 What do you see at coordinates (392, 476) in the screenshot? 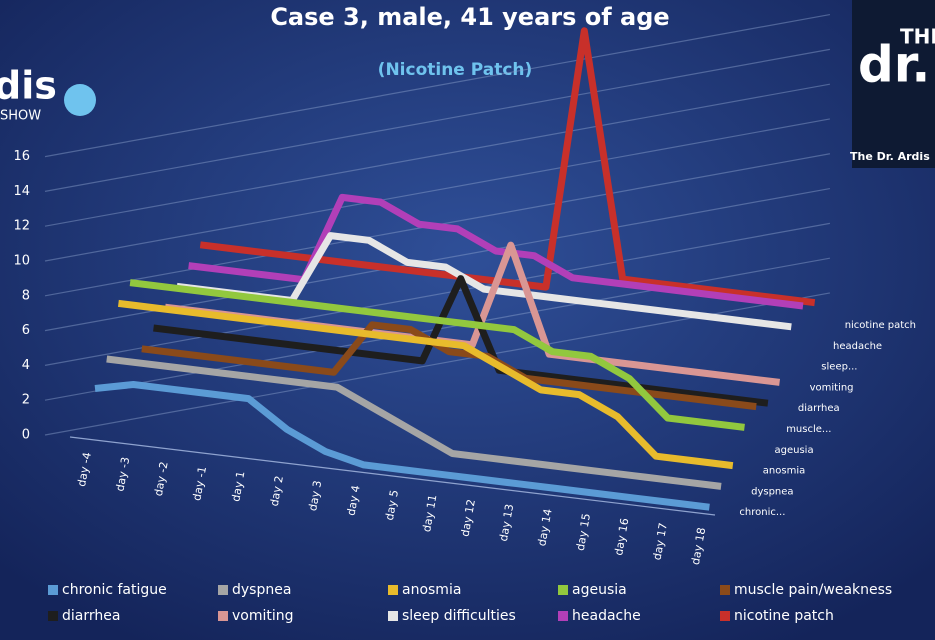
I see `axis-line` at bounding box center [392, 476].